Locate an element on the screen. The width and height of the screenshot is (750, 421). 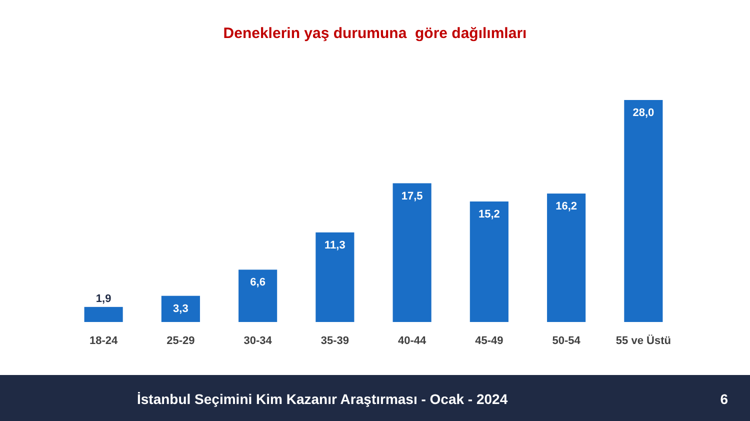
text: İstanbul Seçimini Kim Kazanır Araştırması - Ocak - 2024 is located at coordinates (322, 399).